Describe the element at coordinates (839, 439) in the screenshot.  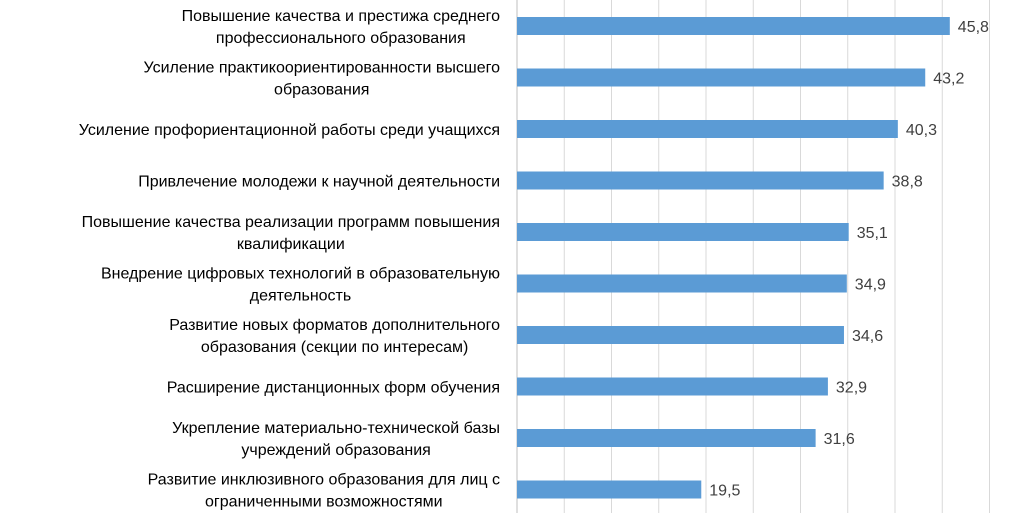
I see `data-label: 31,6` at that location.